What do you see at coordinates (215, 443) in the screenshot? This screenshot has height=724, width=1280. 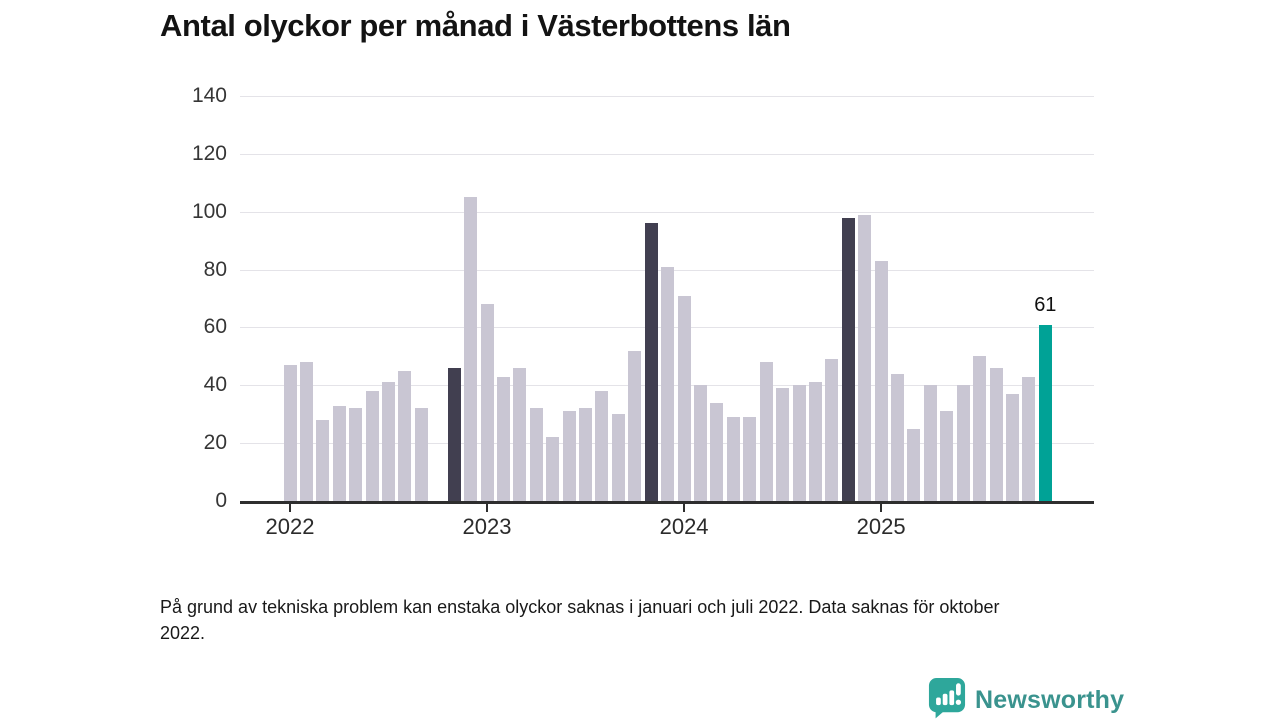 I see `y-tick-label-20: 20` at bounding box center [215, 443].